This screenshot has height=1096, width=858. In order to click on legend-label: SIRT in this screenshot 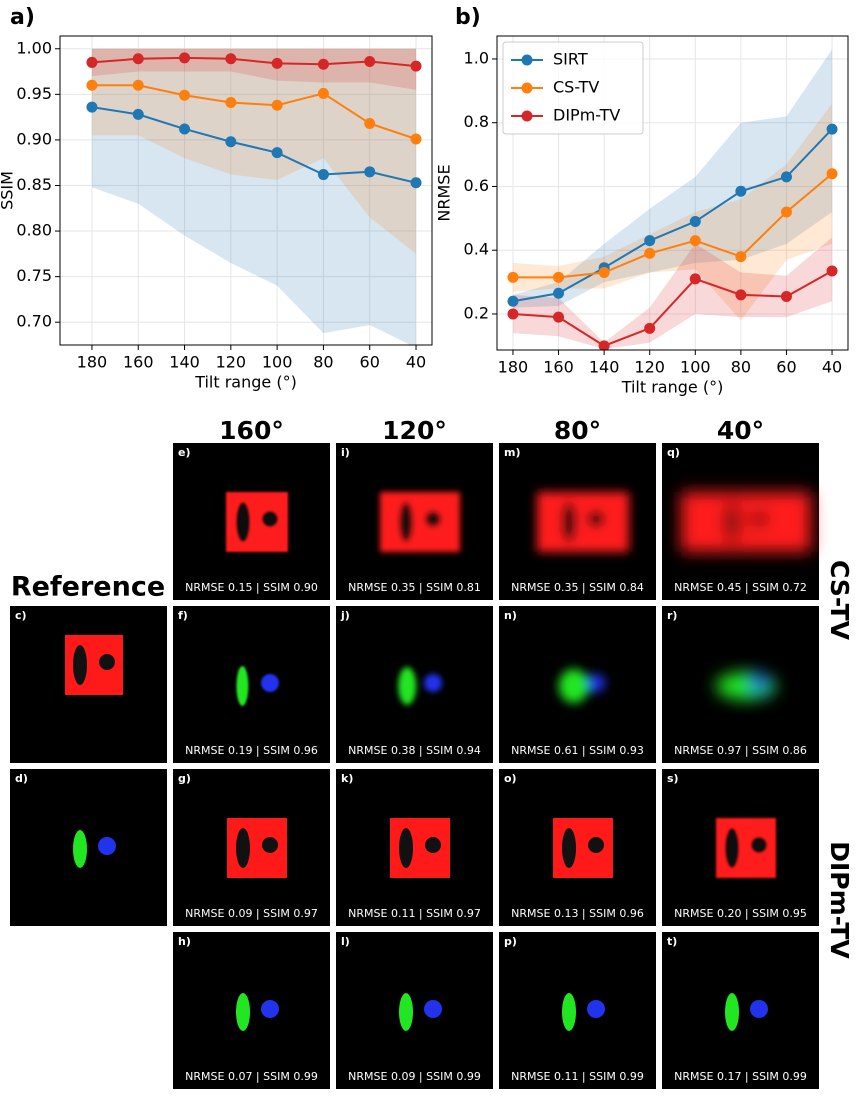, I will do `click(570, 59)`.